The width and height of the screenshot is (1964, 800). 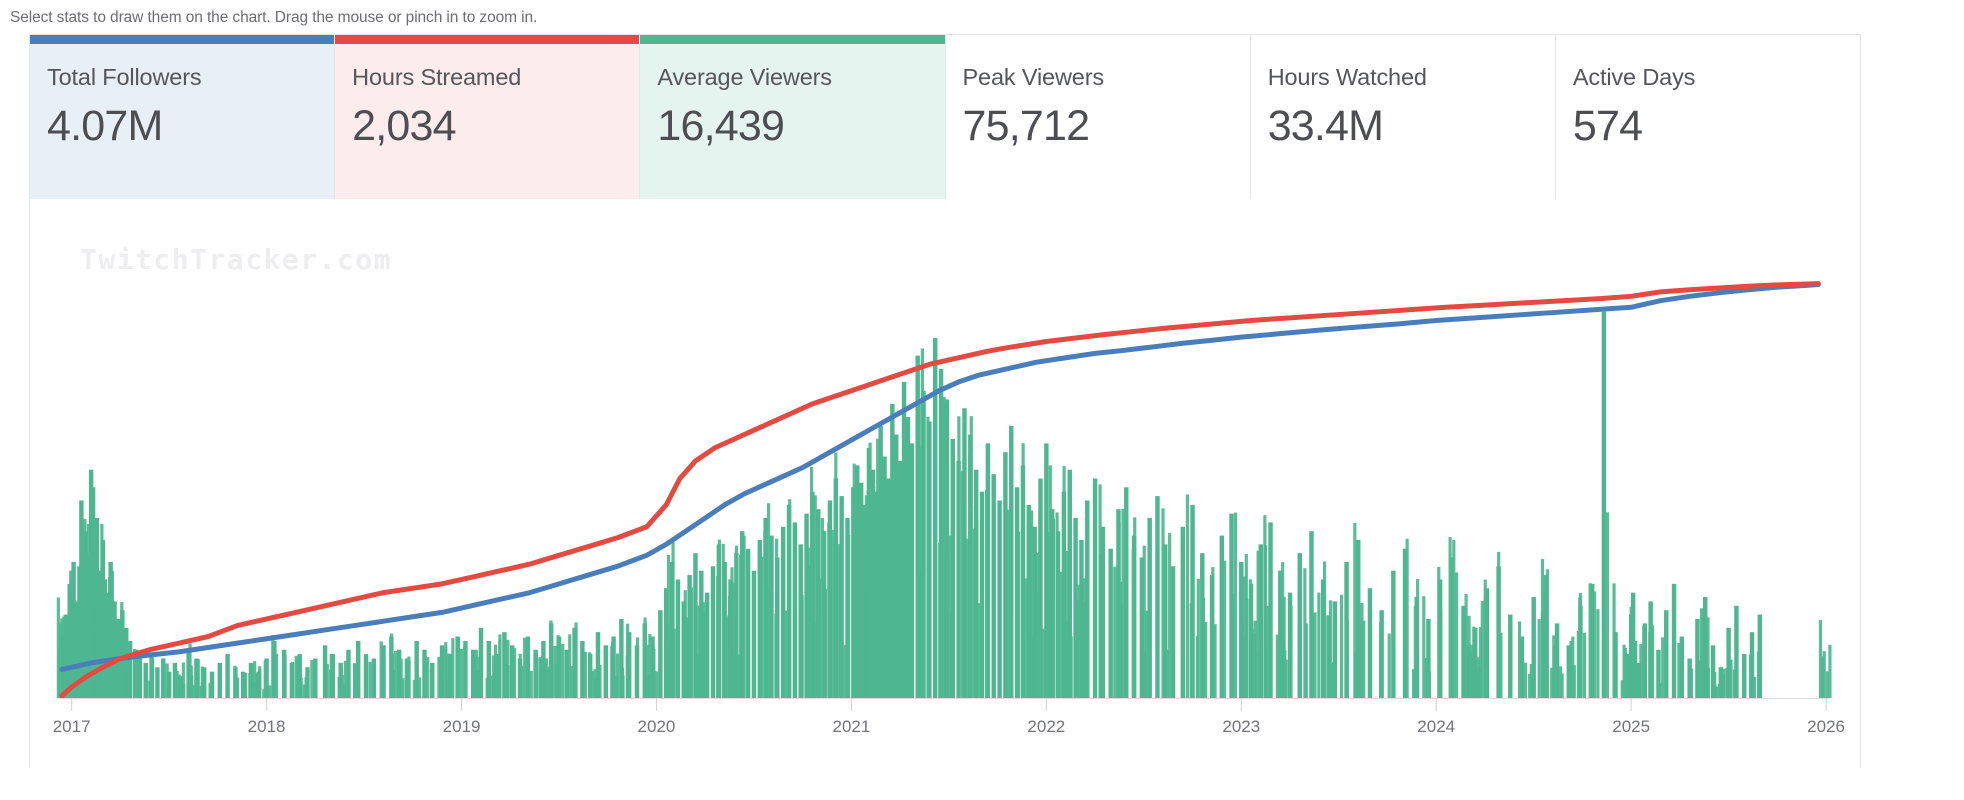 I want to click on stat-card-value: 574, so click(x=1607, y=126).